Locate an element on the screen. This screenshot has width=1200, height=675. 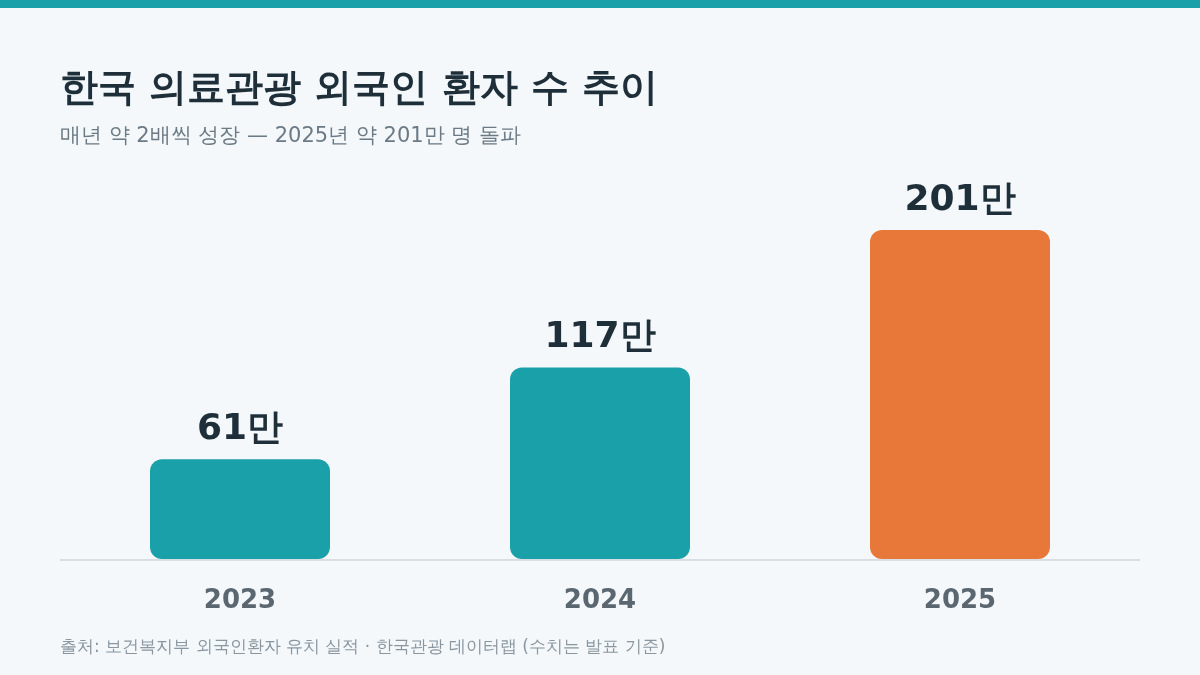
x-tick-label: 2024 is located at coordinates (600, 599).